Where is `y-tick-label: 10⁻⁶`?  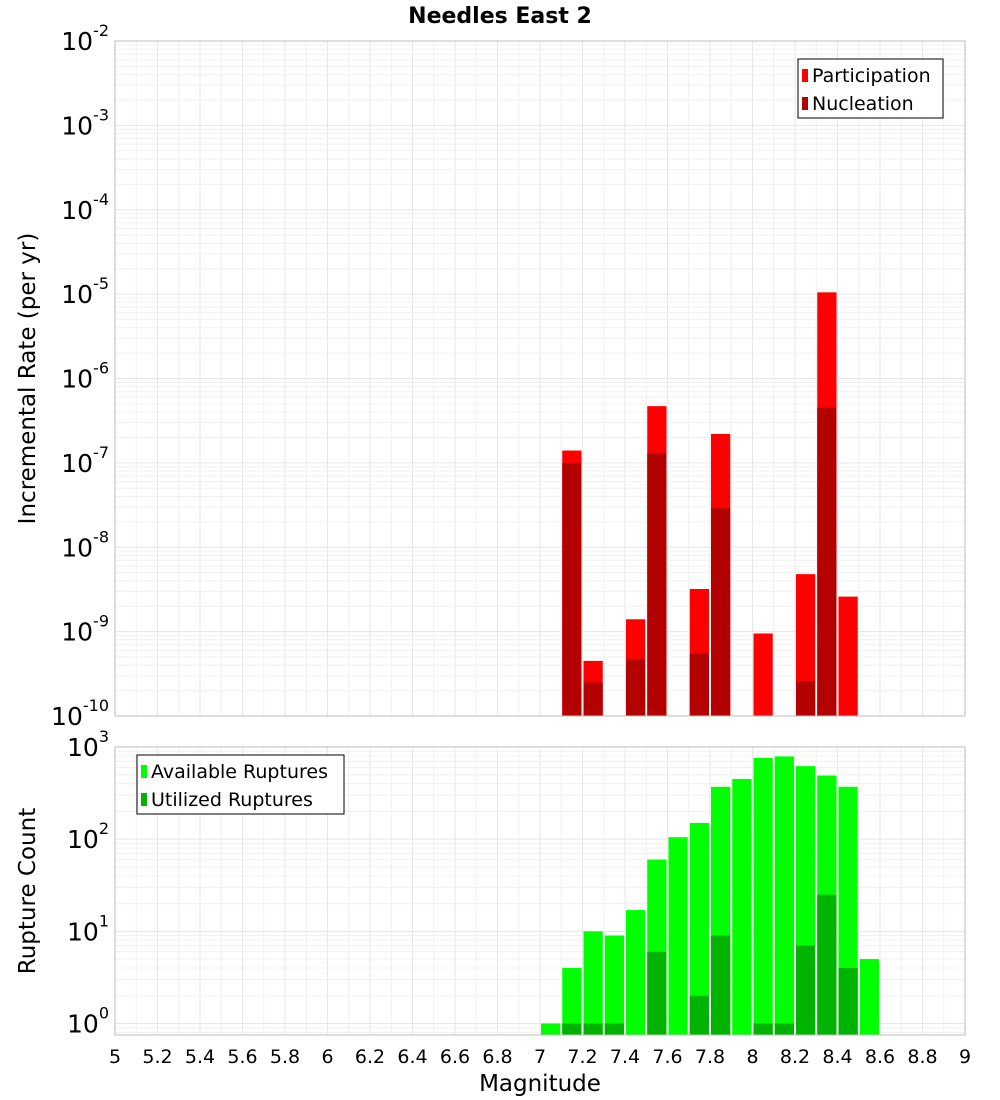
y-tick-label: 10⁻⁶ is located at coordinates (85, 376).